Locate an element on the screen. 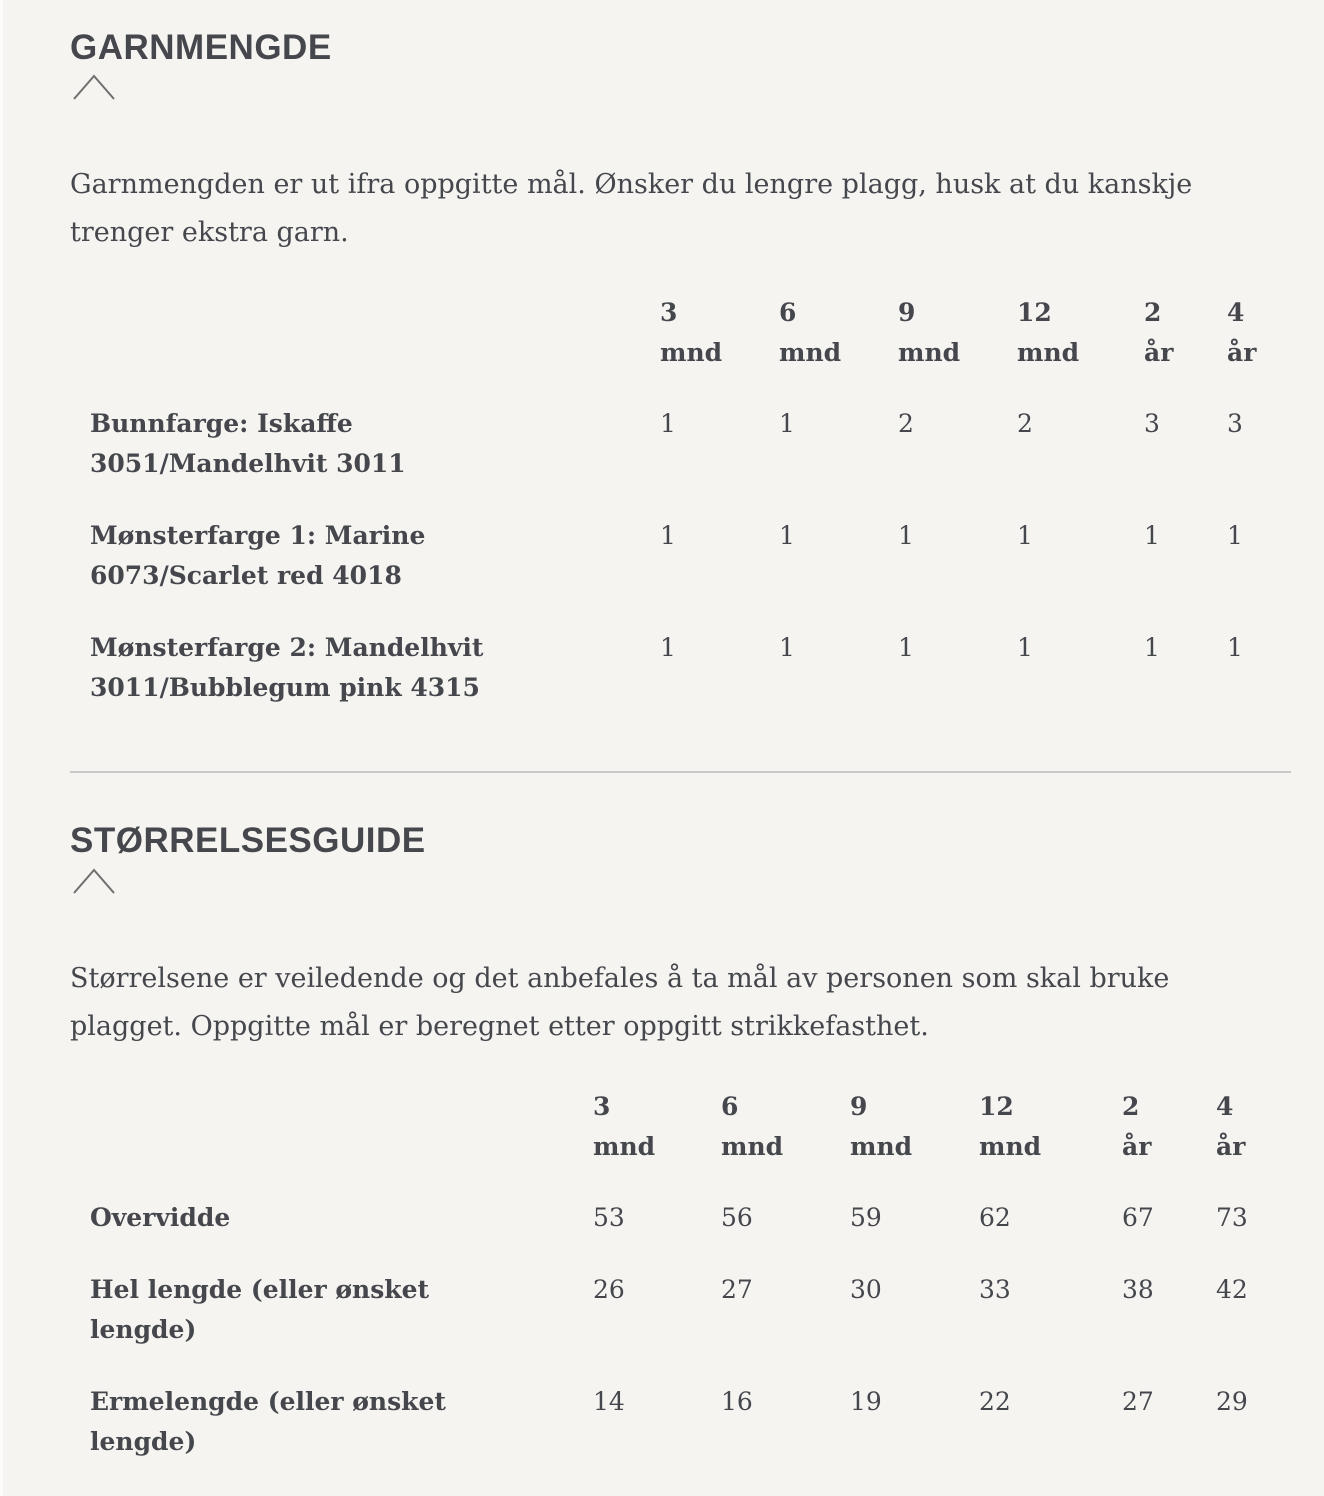  table-cell: 73 is located at coordinates (1232, 1217).